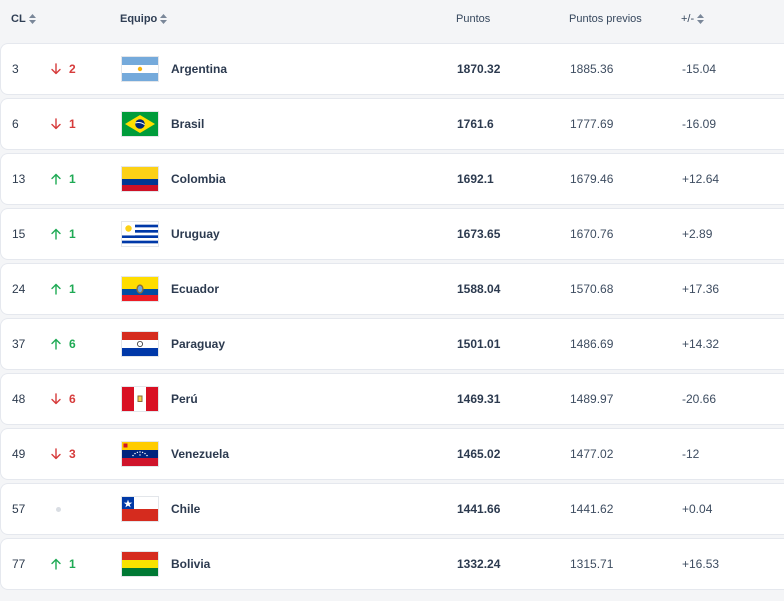 This screenshot has height=601, width=784. I want to click on rank: 48, so click(19, 399).